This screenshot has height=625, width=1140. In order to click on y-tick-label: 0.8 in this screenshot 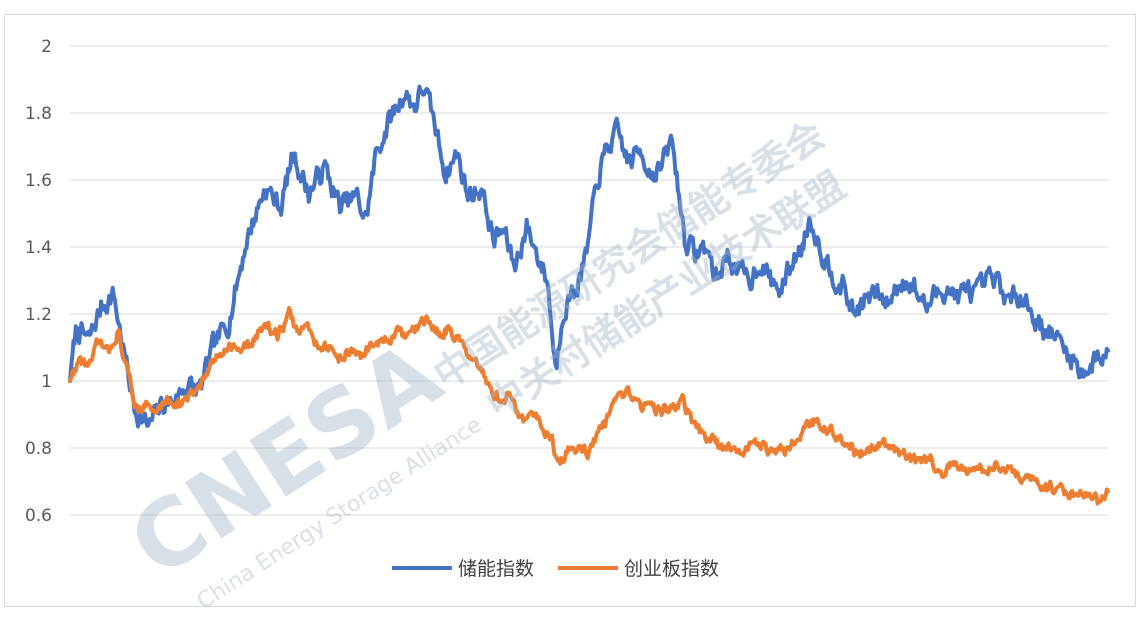, I will do `click(38, 449)`.